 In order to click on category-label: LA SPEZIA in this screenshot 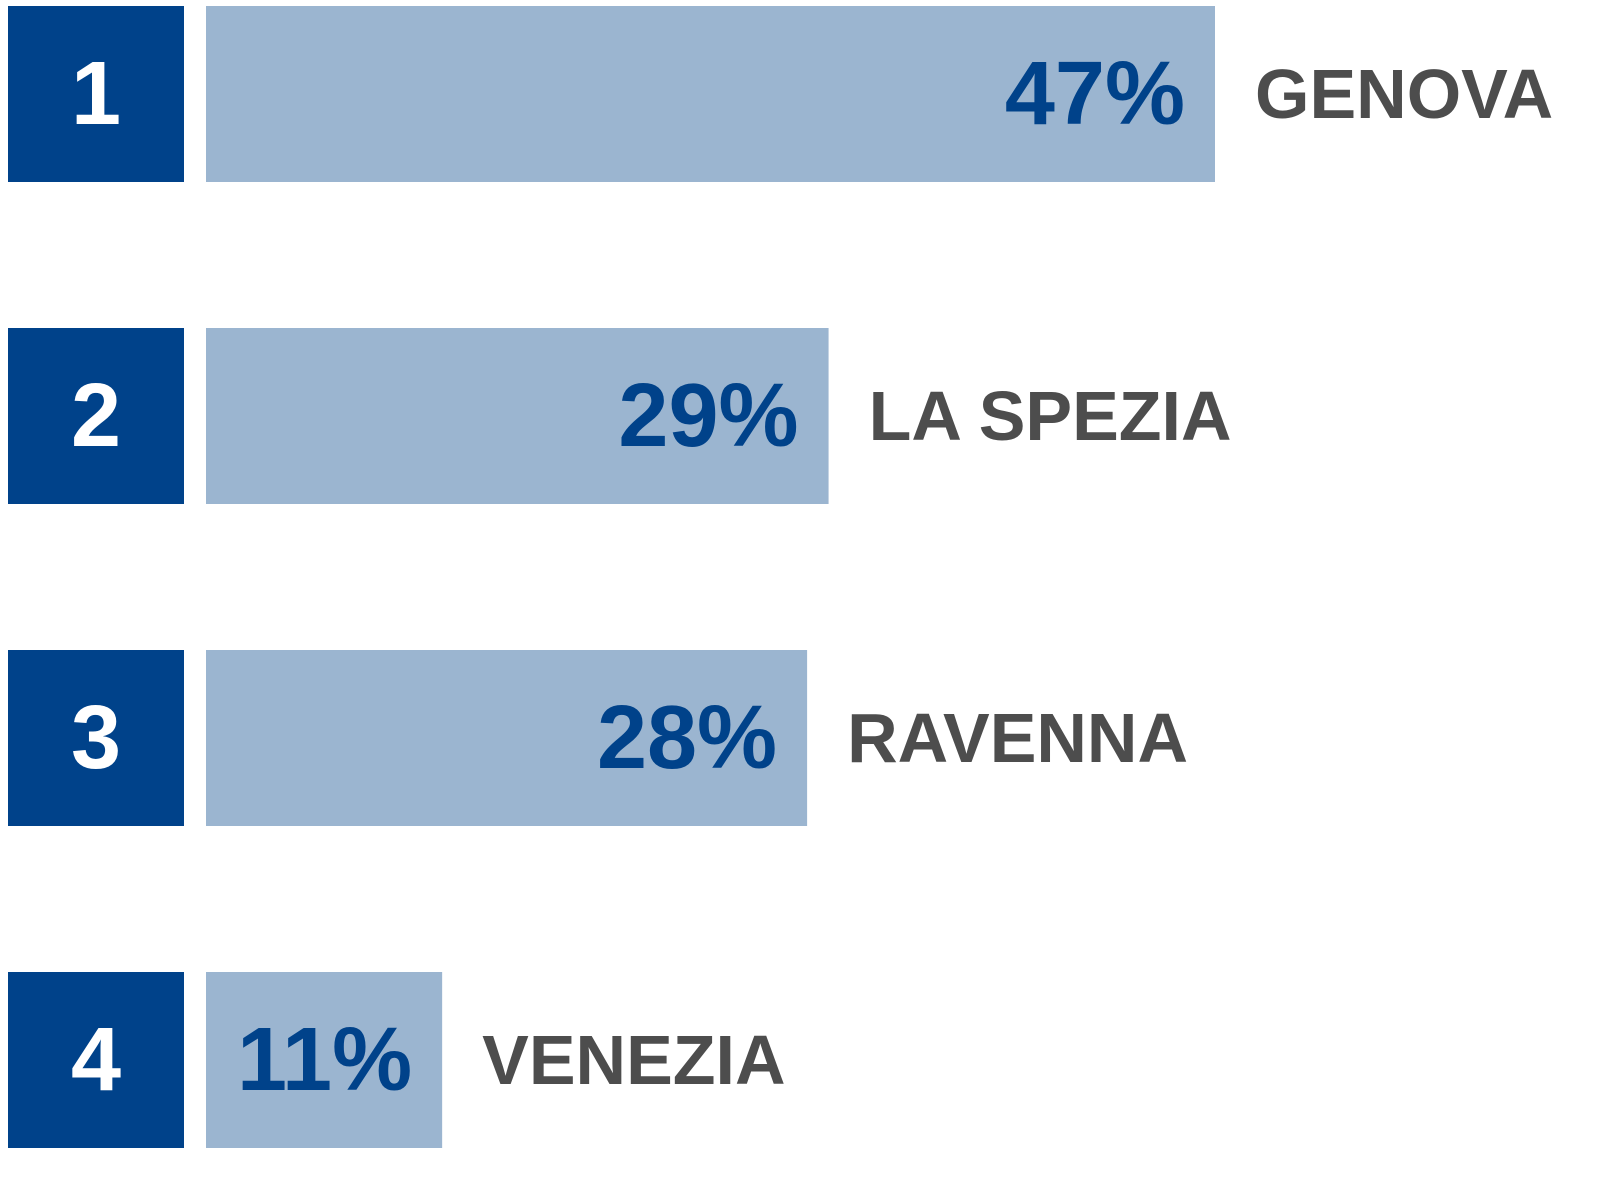, I will do `click(1050, 416)`.